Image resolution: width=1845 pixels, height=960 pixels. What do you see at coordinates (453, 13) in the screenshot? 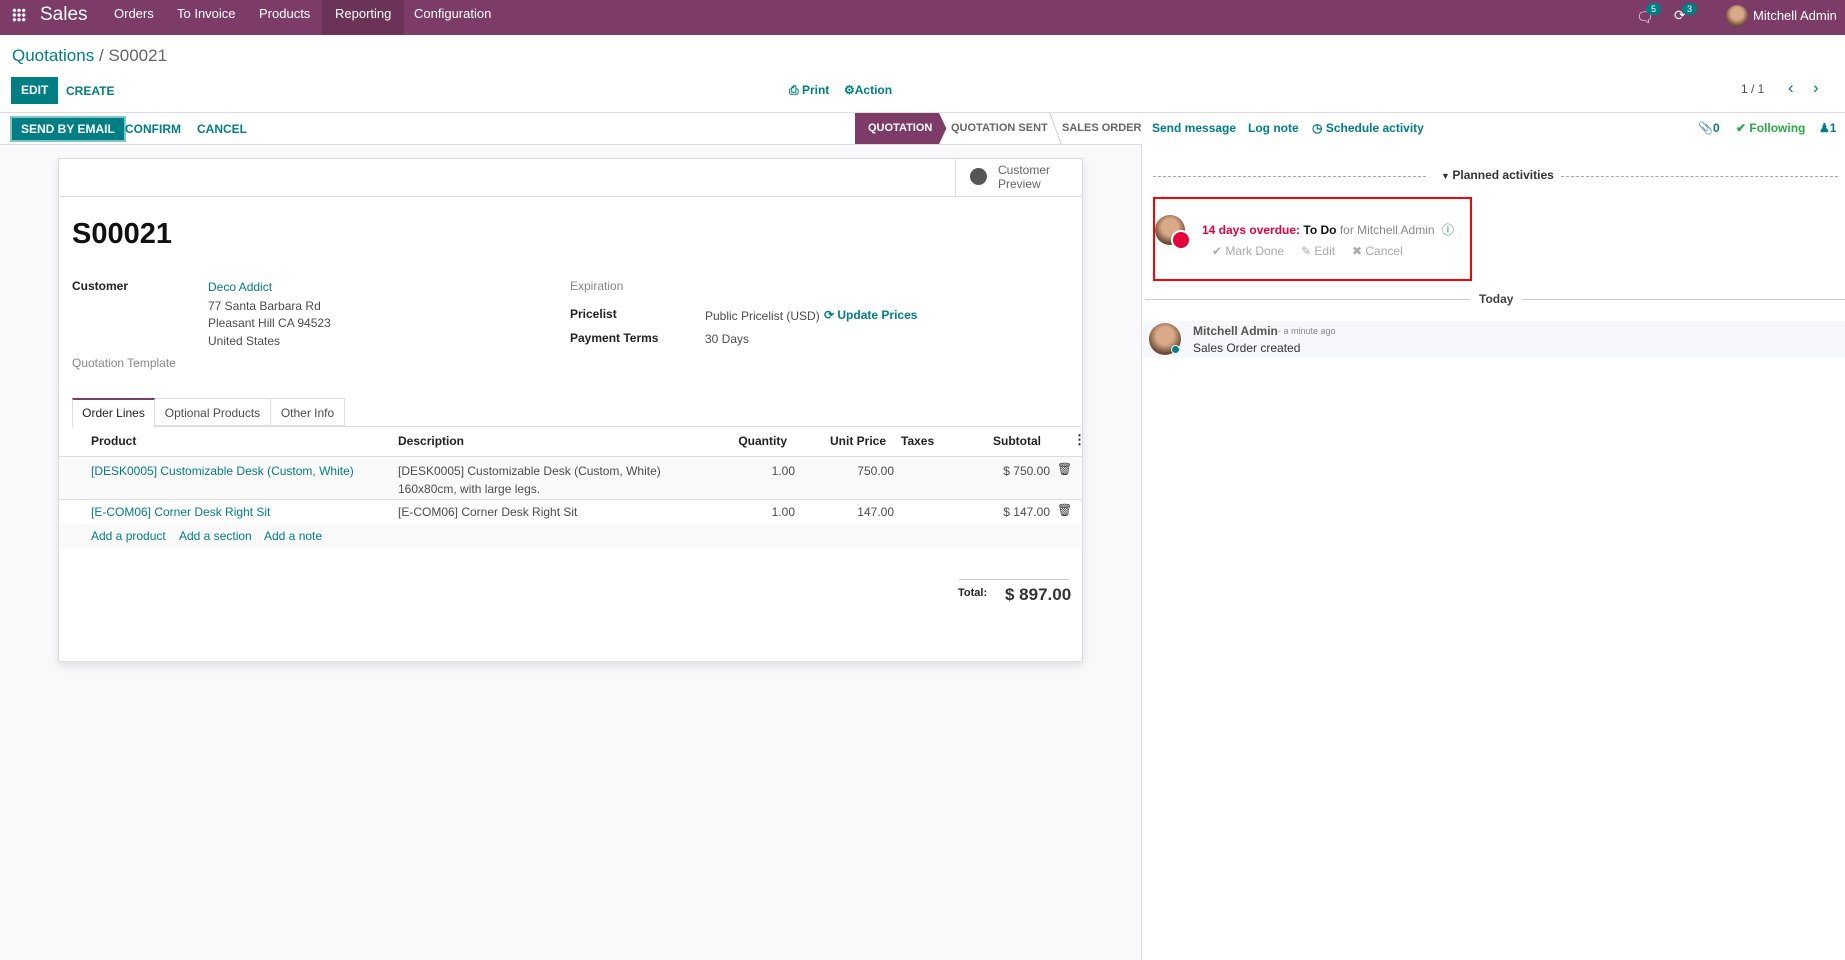
I see `menu-configuration: Configuration` at bounding box center [453, 13].